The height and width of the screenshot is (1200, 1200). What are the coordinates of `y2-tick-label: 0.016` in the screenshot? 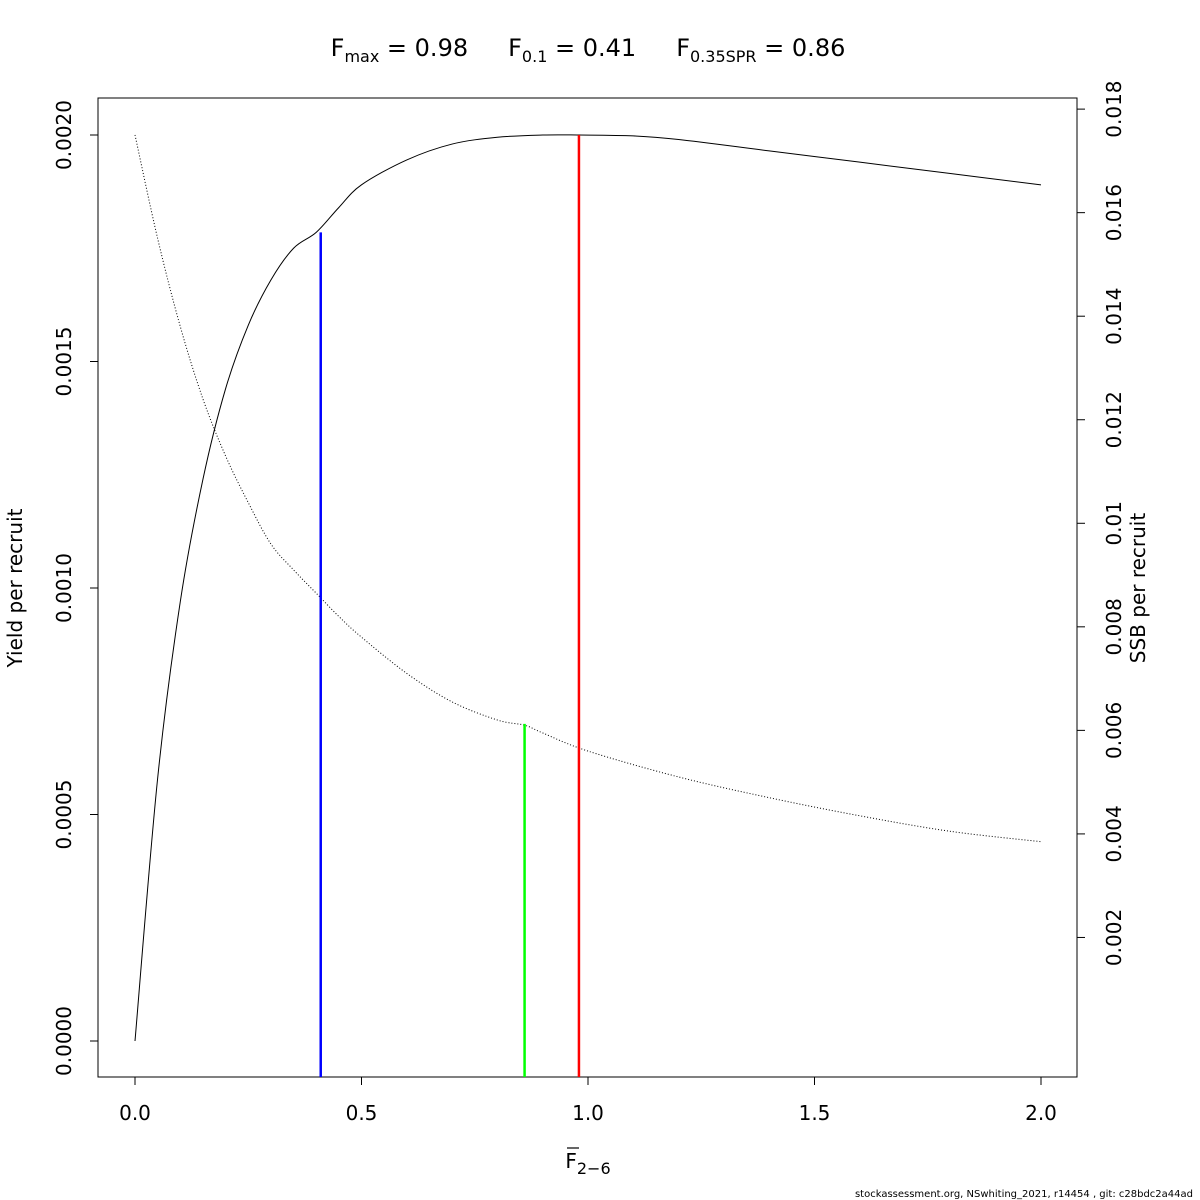 It's located at (1114, 212).